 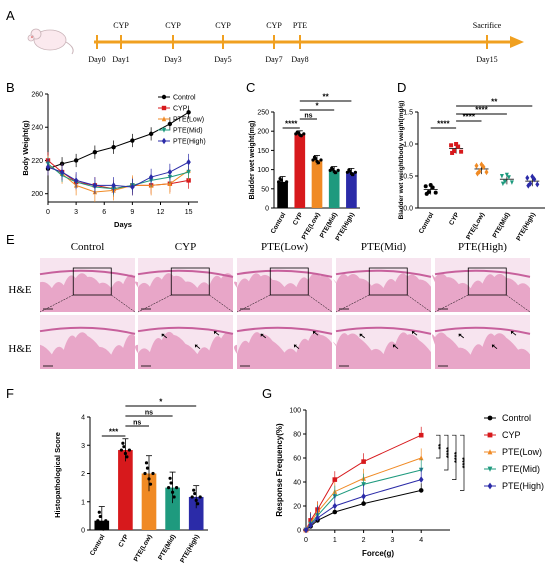 I want to click on significance-label: **, so click(x=441, y=447).